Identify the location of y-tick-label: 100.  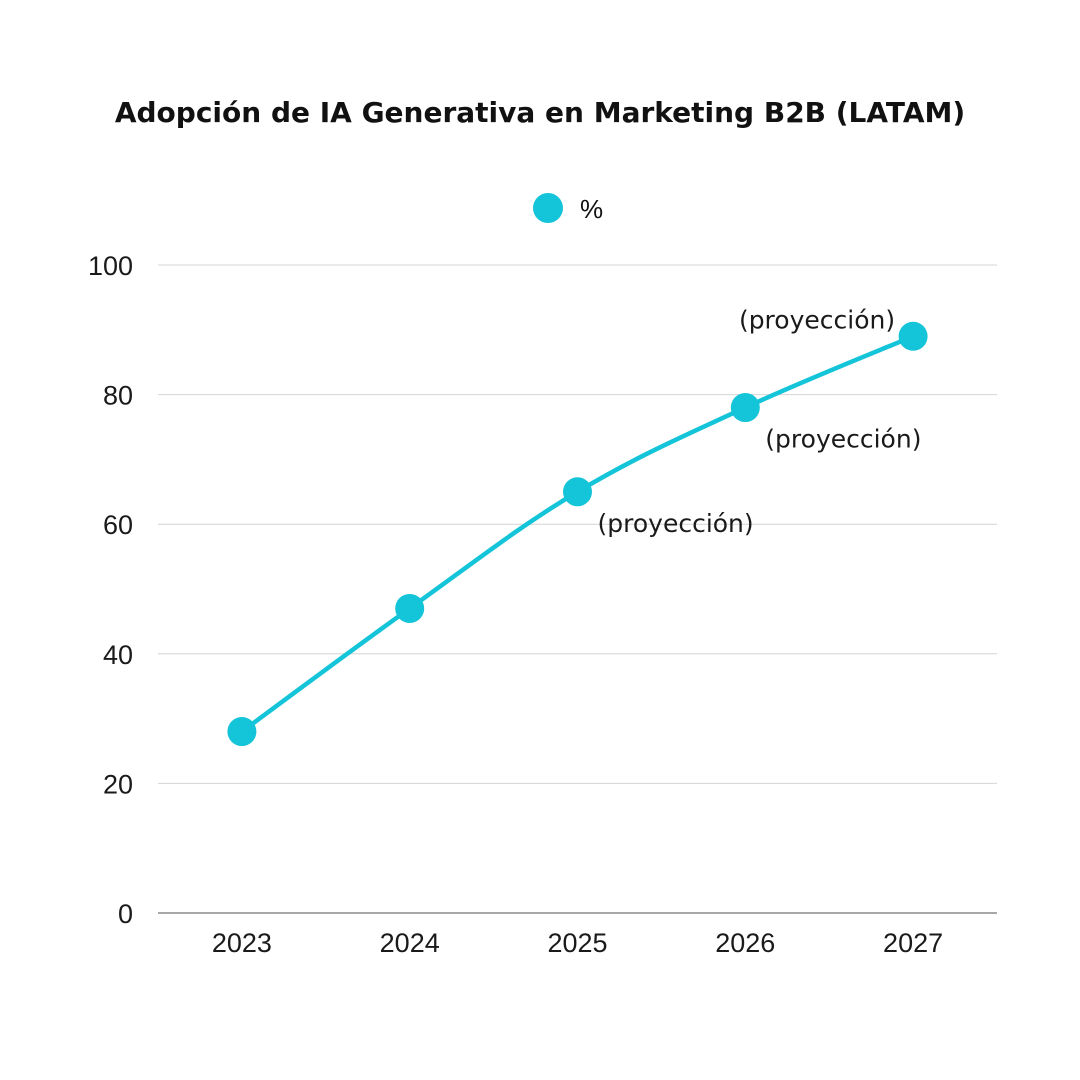
(110, 266).